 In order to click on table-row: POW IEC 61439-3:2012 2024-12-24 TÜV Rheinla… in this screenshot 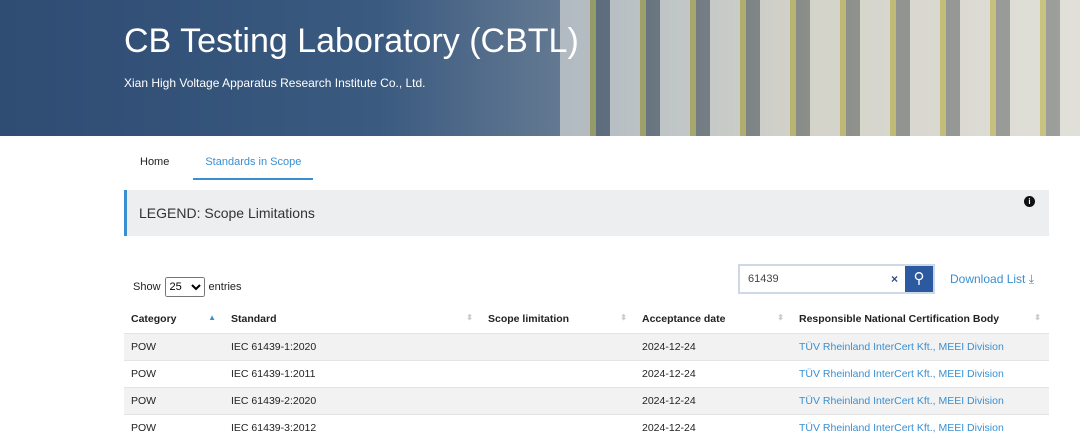, I will do `click(586, 427)`.